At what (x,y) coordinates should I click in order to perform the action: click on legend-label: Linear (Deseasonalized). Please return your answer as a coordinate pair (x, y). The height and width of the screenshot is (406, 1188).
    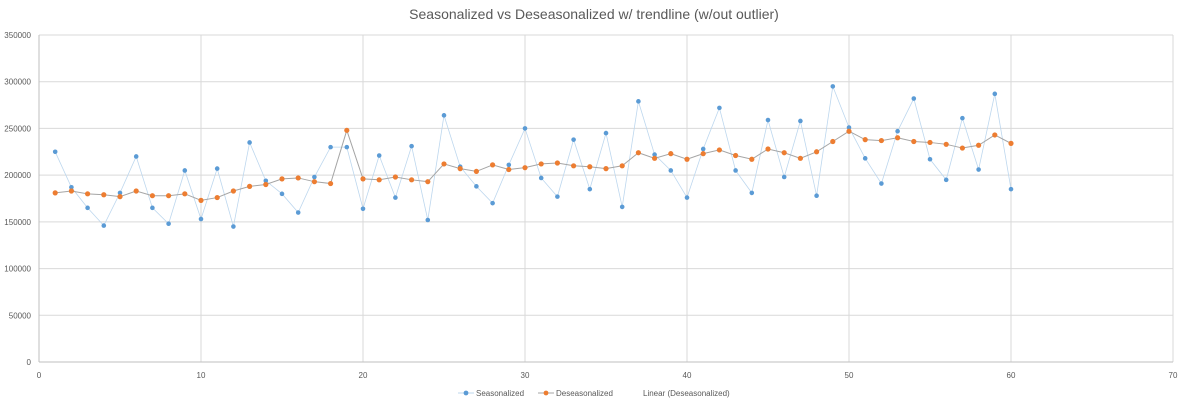
    Looking at the image, I should click on (686, 393).